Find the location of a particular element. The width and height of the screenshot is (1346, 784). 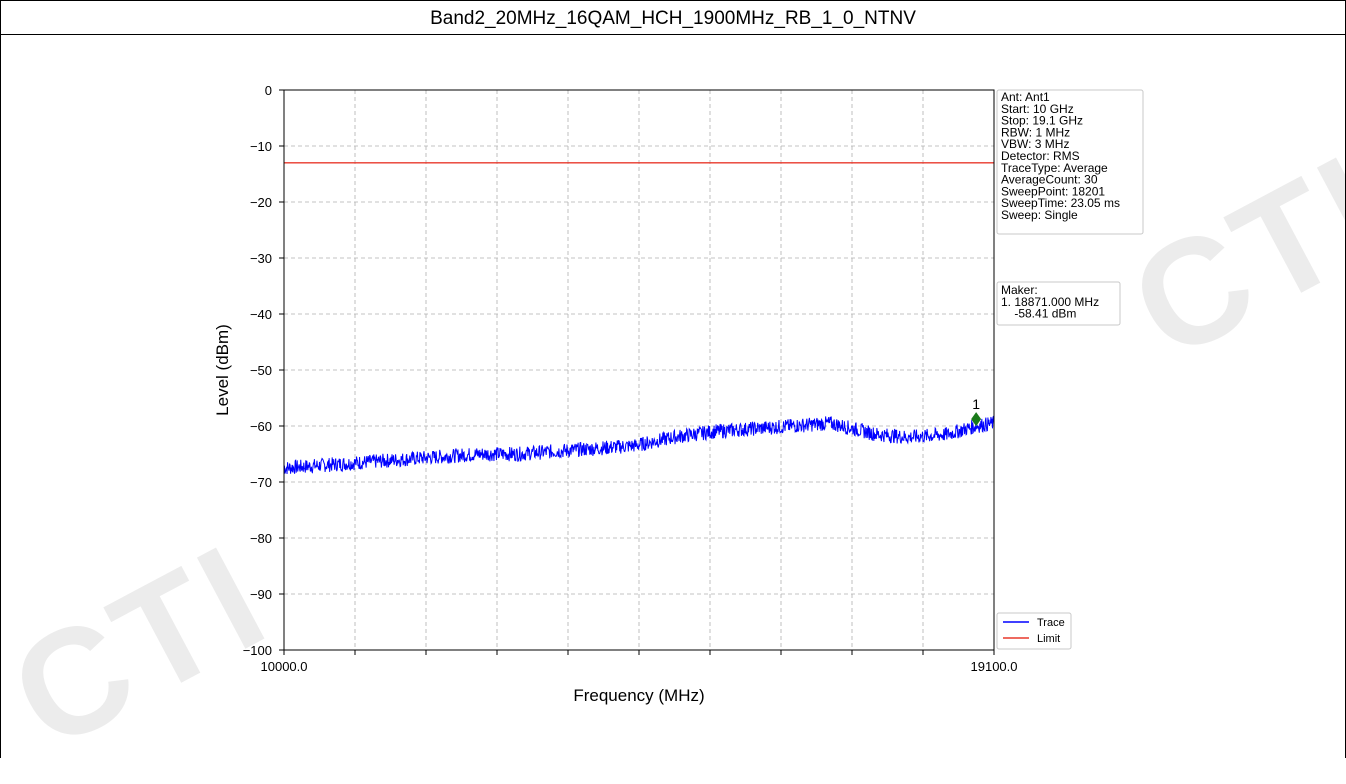

frame-top-border is located at coordinates (673, 0).